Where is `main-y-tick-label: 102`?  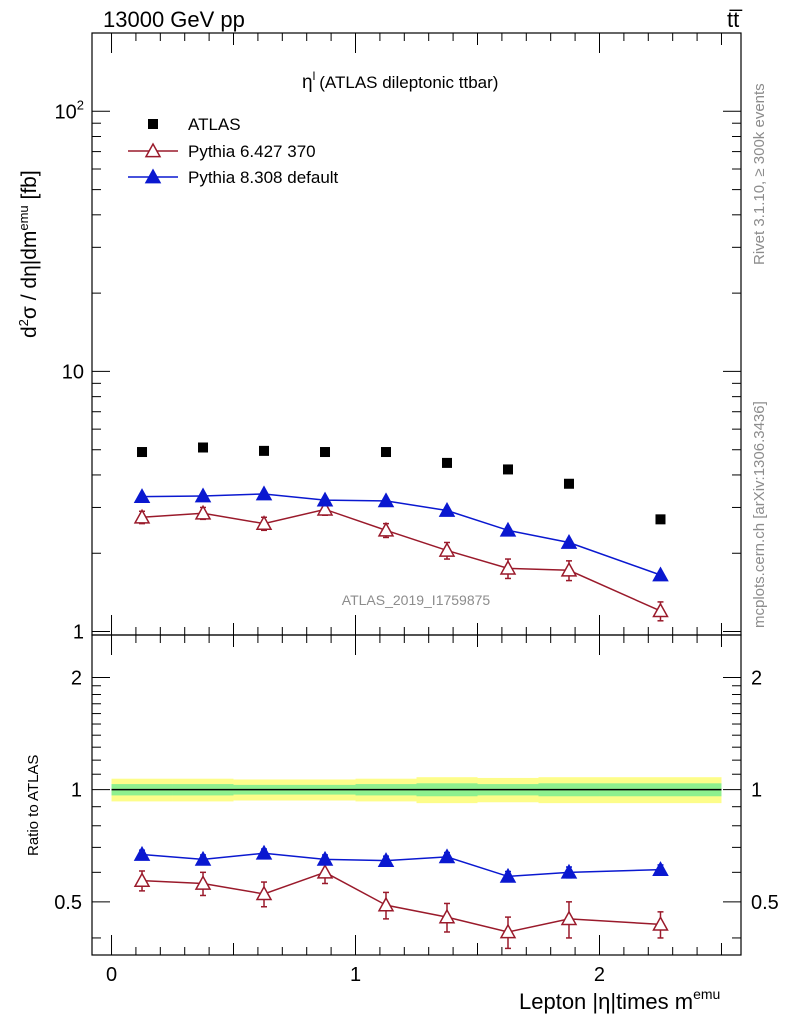 main-y-tick-label: 102 is located at coordinates (69, 110).